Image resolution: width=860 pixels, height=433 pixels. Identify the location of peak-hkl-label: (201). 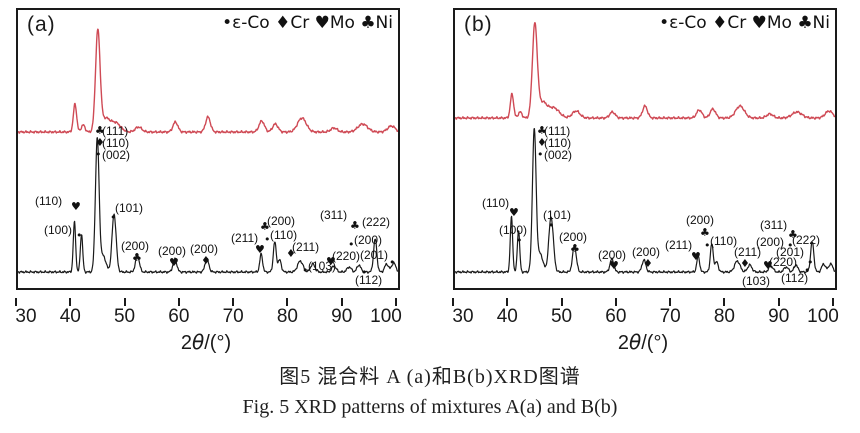
(790, 252).